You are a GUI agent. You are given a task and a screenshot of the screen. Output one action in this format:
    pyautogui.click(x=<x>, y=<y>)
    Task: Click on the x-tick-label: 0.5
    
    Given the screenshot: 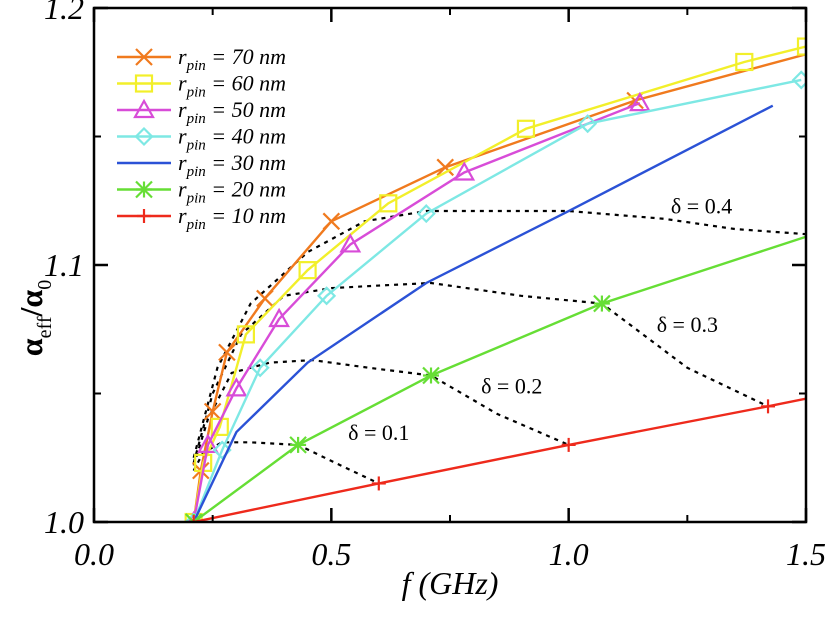 What is the action you would take?
    pyautogui.click(x=331, y=554)
    